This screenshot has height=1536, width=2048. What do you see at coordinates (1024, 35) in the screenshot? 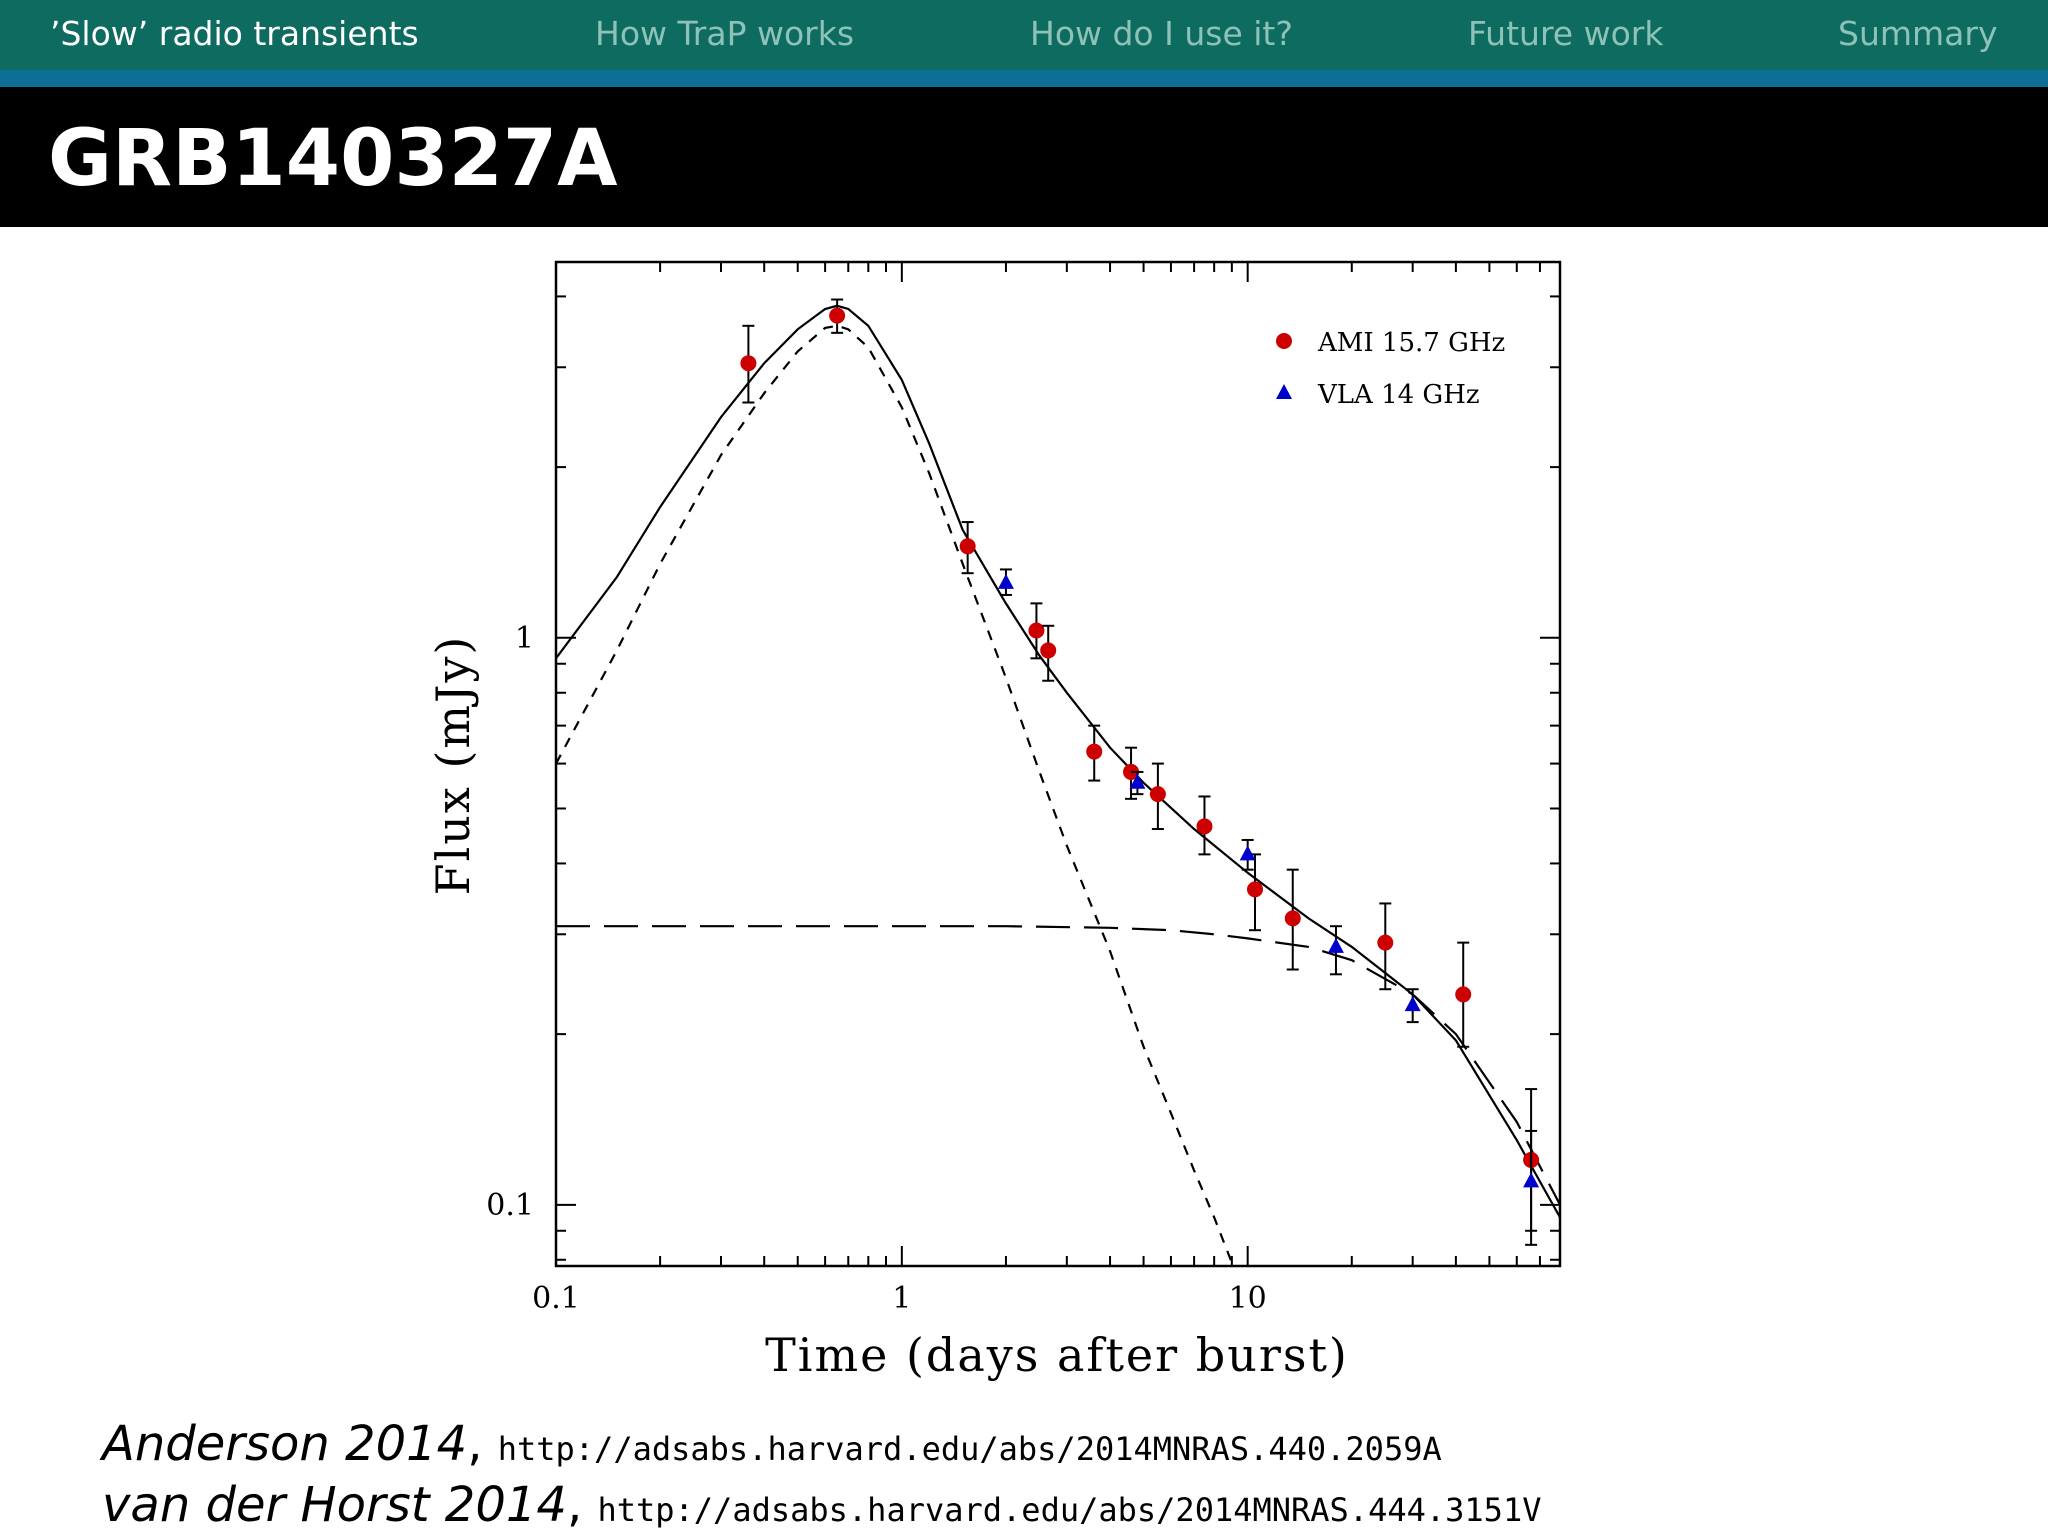
I see `top-navigation` at bounding box center [1024, 35].